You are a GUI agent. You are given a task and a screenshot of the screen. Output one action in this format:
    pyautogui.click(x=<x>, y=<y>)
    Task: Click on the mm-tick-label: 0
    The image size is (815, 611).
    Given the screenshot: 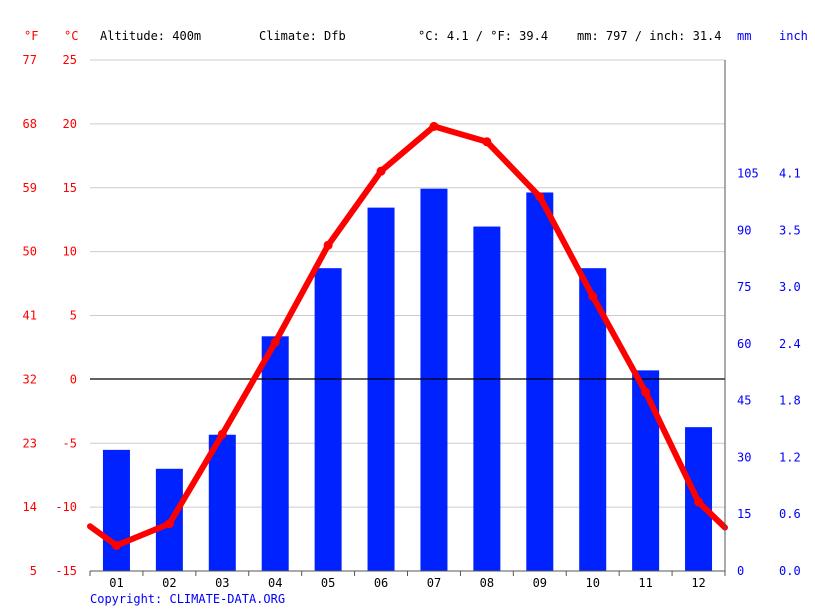 What is the action you would take?
    pyautogui.click(x=740, y=571)
    